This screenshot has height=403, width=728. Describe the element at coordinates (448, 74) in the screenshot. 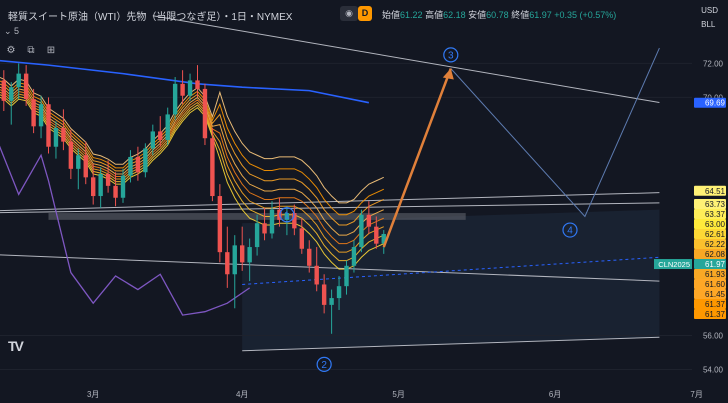

I see `arrow-head` at that location.